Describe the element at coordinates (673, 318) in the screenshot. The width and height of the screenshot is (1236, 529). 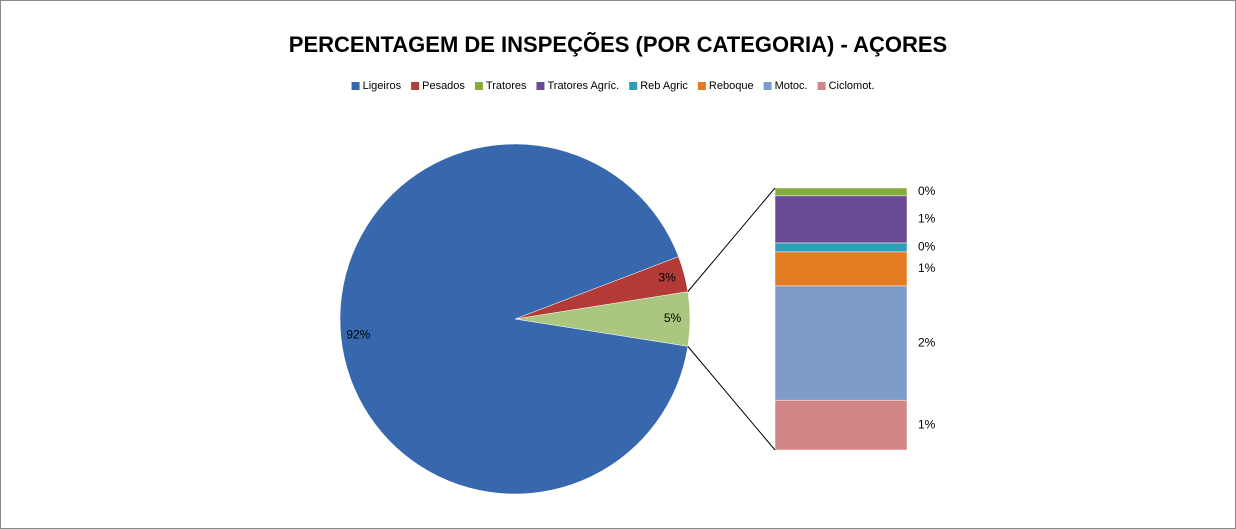
I see `pie-label: 5%` at that location.